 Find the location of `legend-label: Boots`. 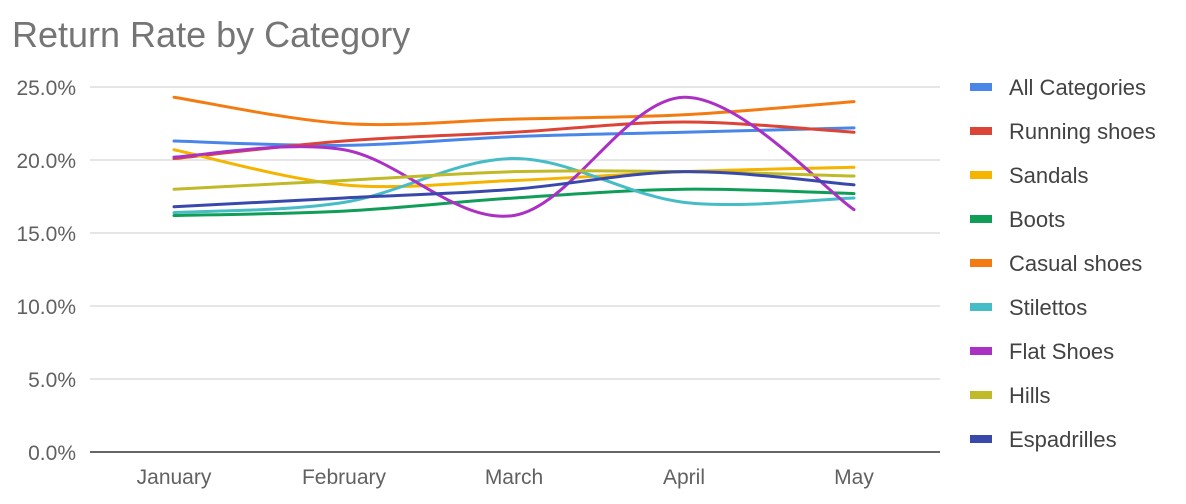

legend-label: Boots is located at coordinates (1037, 219).